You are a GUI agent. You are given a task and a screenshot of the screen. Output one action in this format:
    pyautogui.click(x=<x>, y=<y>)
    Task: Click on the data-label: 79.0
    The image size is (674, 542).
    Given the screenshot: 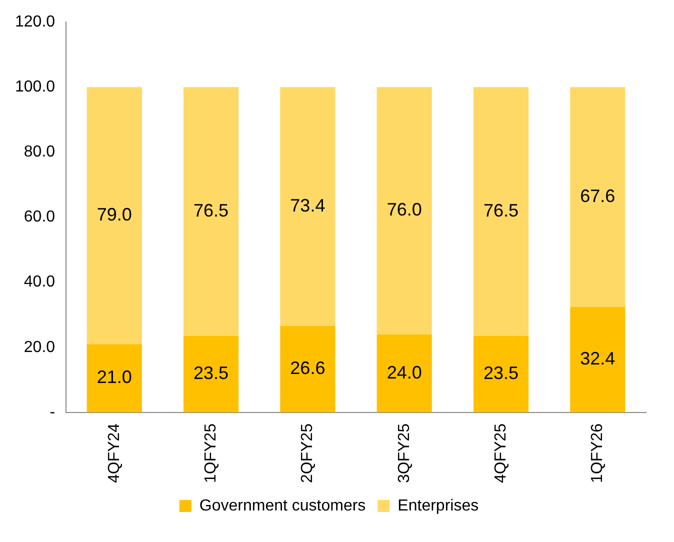 What is the action you would take?
    pyautogui.click(x=114, y=214)
    